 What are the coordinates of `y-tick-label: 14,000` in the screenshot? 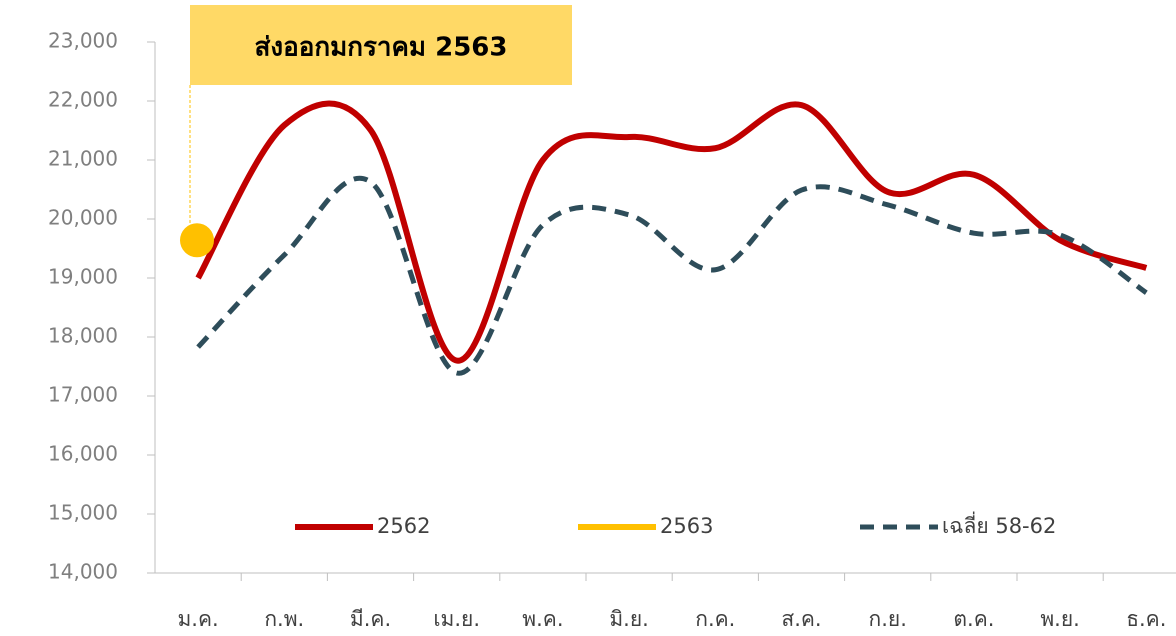 It's located at (83, 572).